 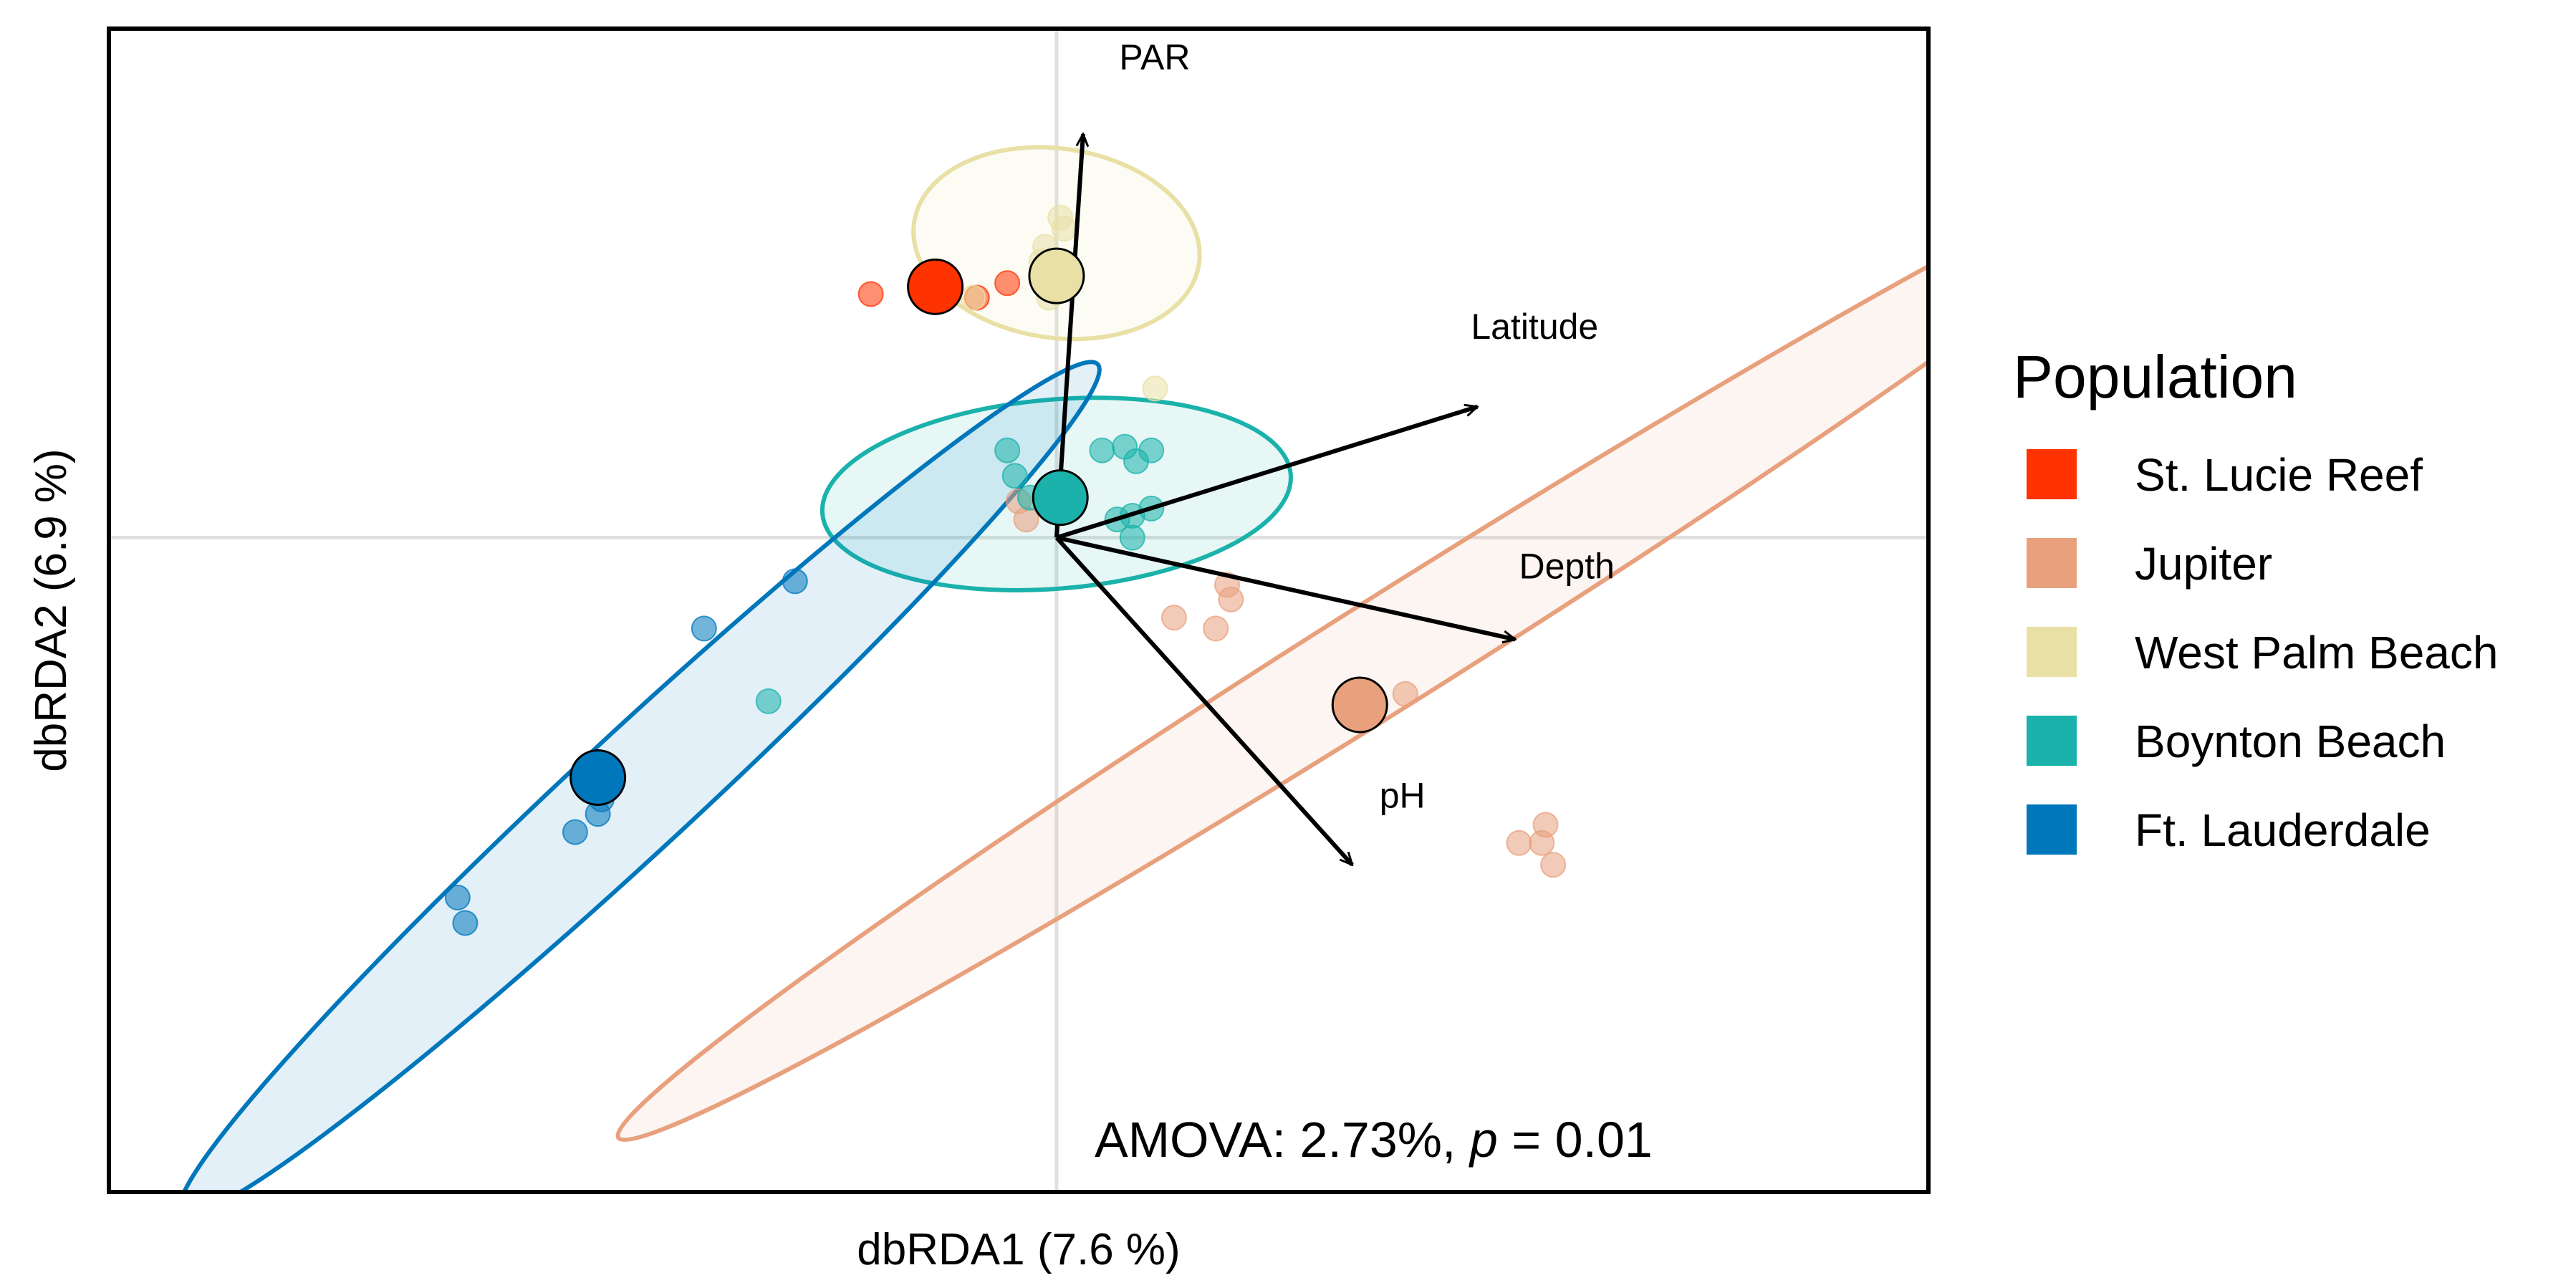 I want to click on centroid-boynton-beach, so click(x=1060, y=498).